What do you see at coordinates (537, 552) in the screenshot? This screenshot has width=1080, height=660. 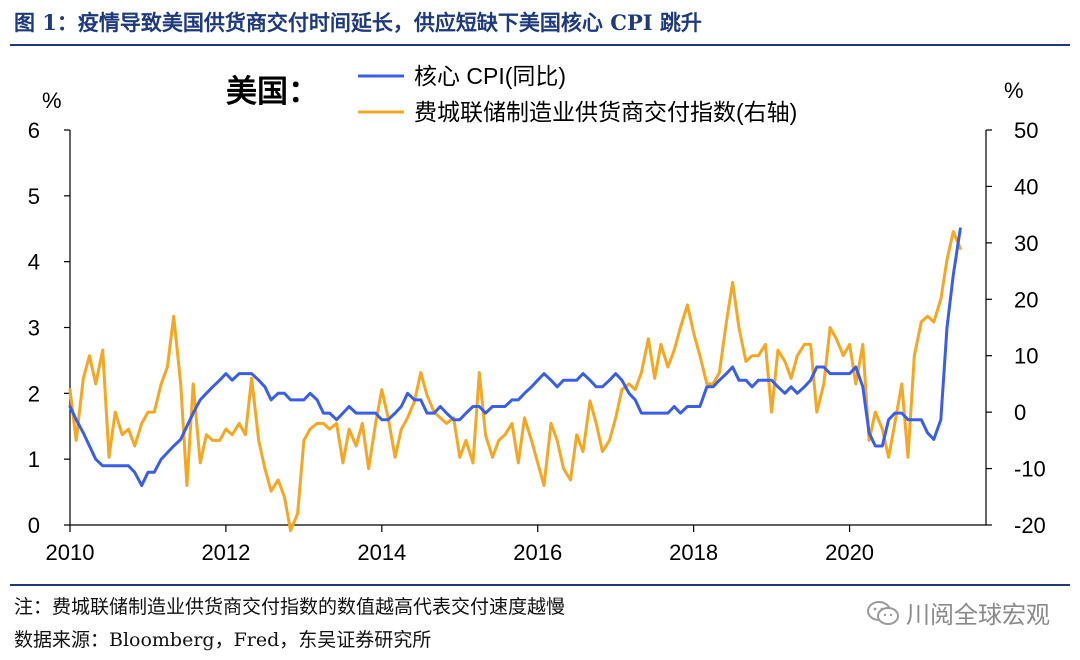 I see `x-tick-label: 2016` at bounding box center [537, 552].